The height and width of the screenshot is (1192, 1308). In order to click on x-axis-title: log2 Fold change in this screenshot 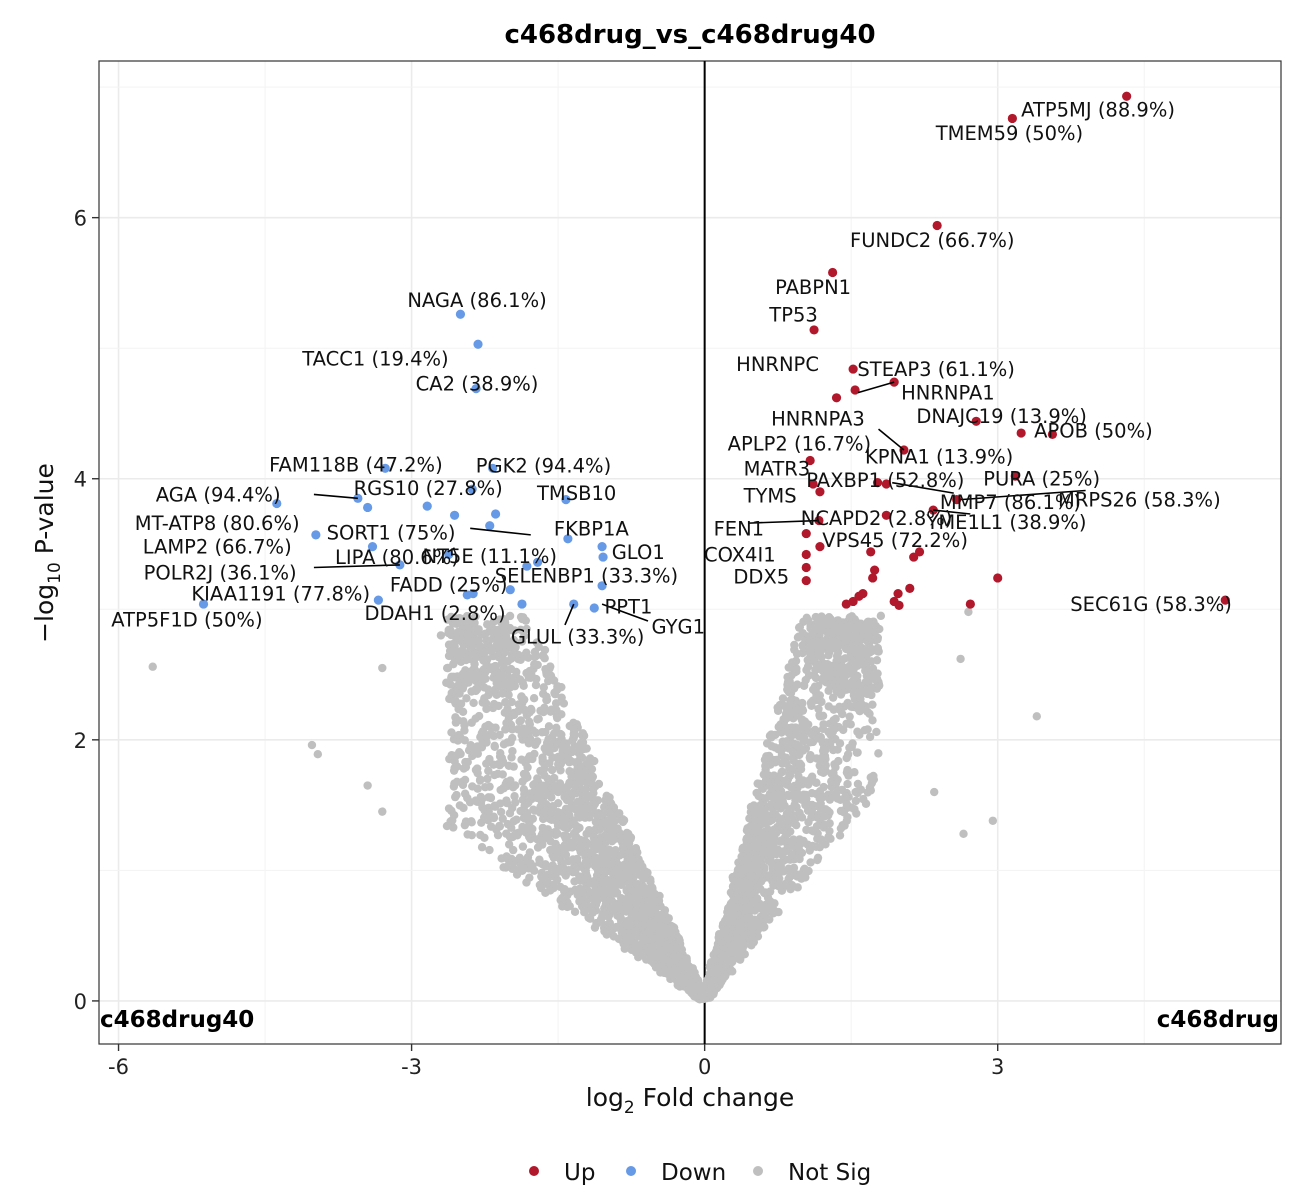, I will do `click(690, 1100)`.